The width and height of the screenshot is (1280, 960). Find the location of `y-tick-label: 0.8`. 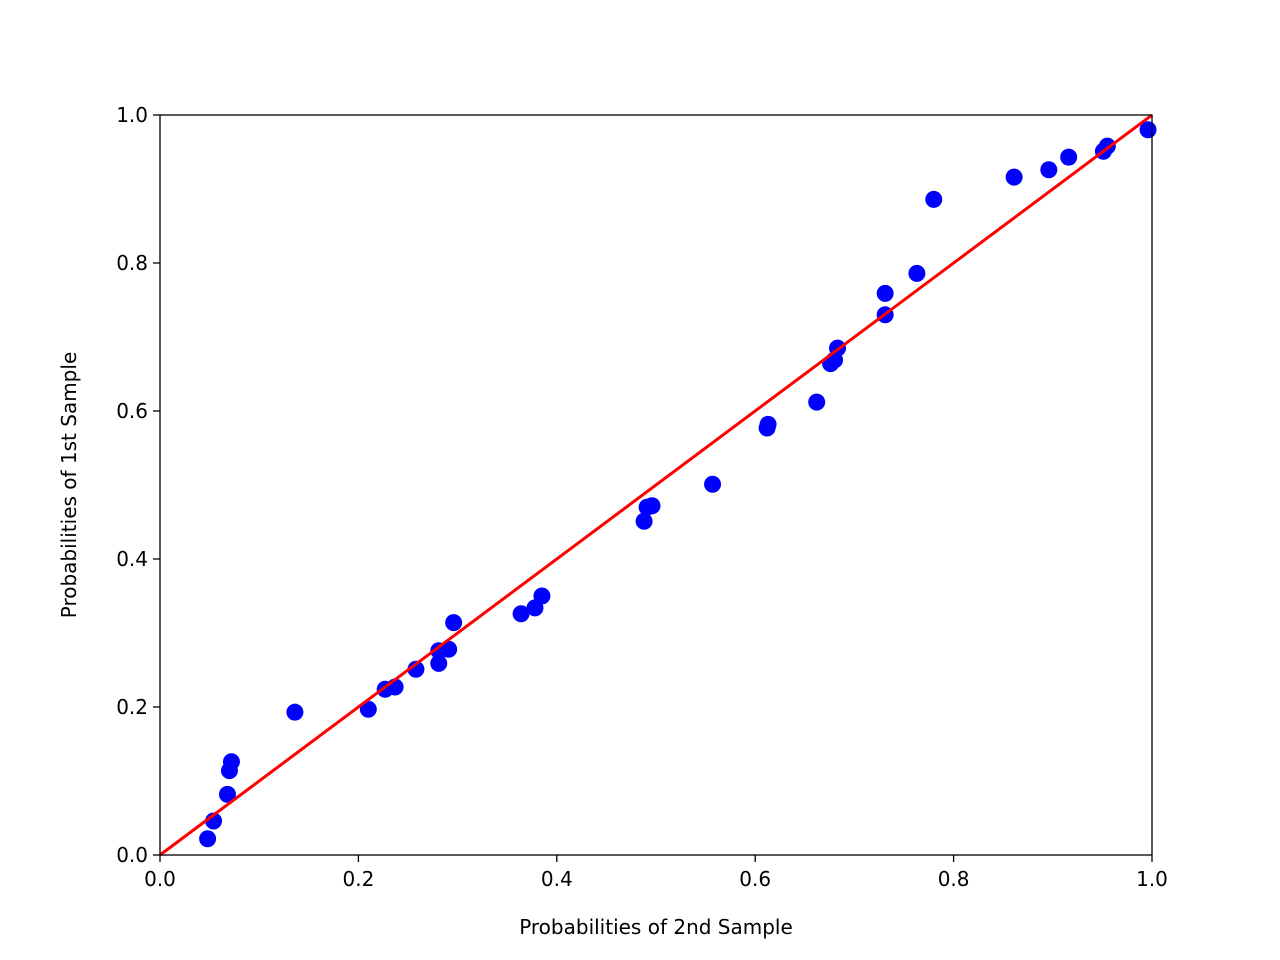

y-tick-label: 0.8 is located at coordinates (132, 263).